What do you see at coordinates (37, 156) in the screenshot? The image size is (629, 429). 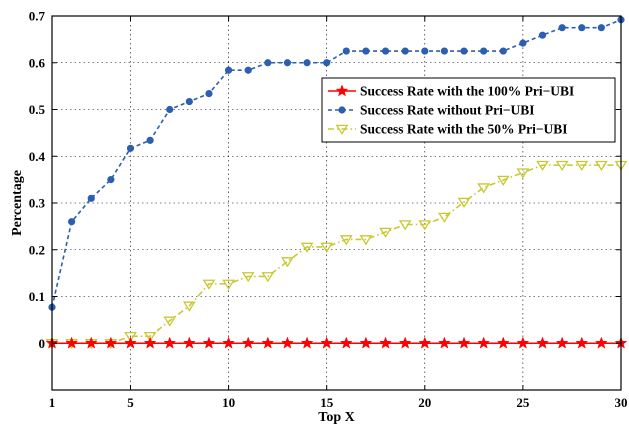 I see `y-tick-label: 0.4` at bounding box center [37, 156].